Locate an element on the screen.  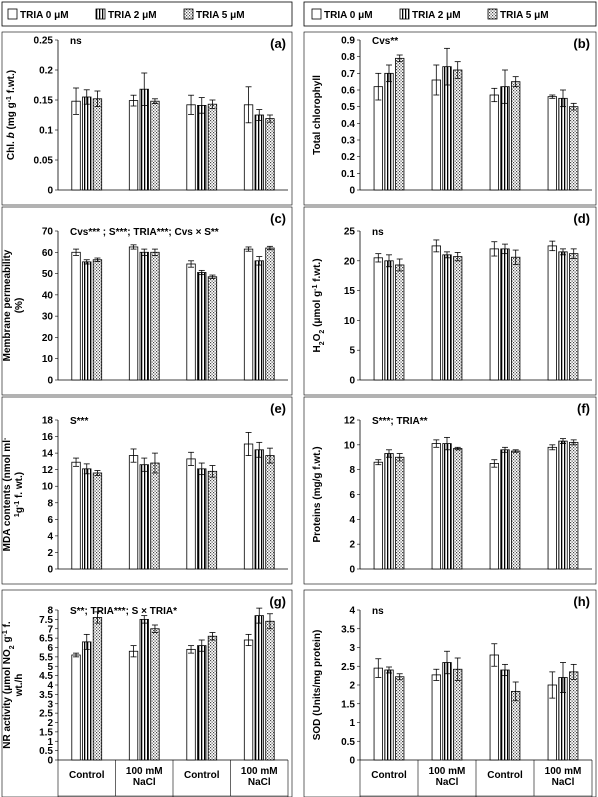
y-tick-label: 0.1 is located at coordinates (348, 174).